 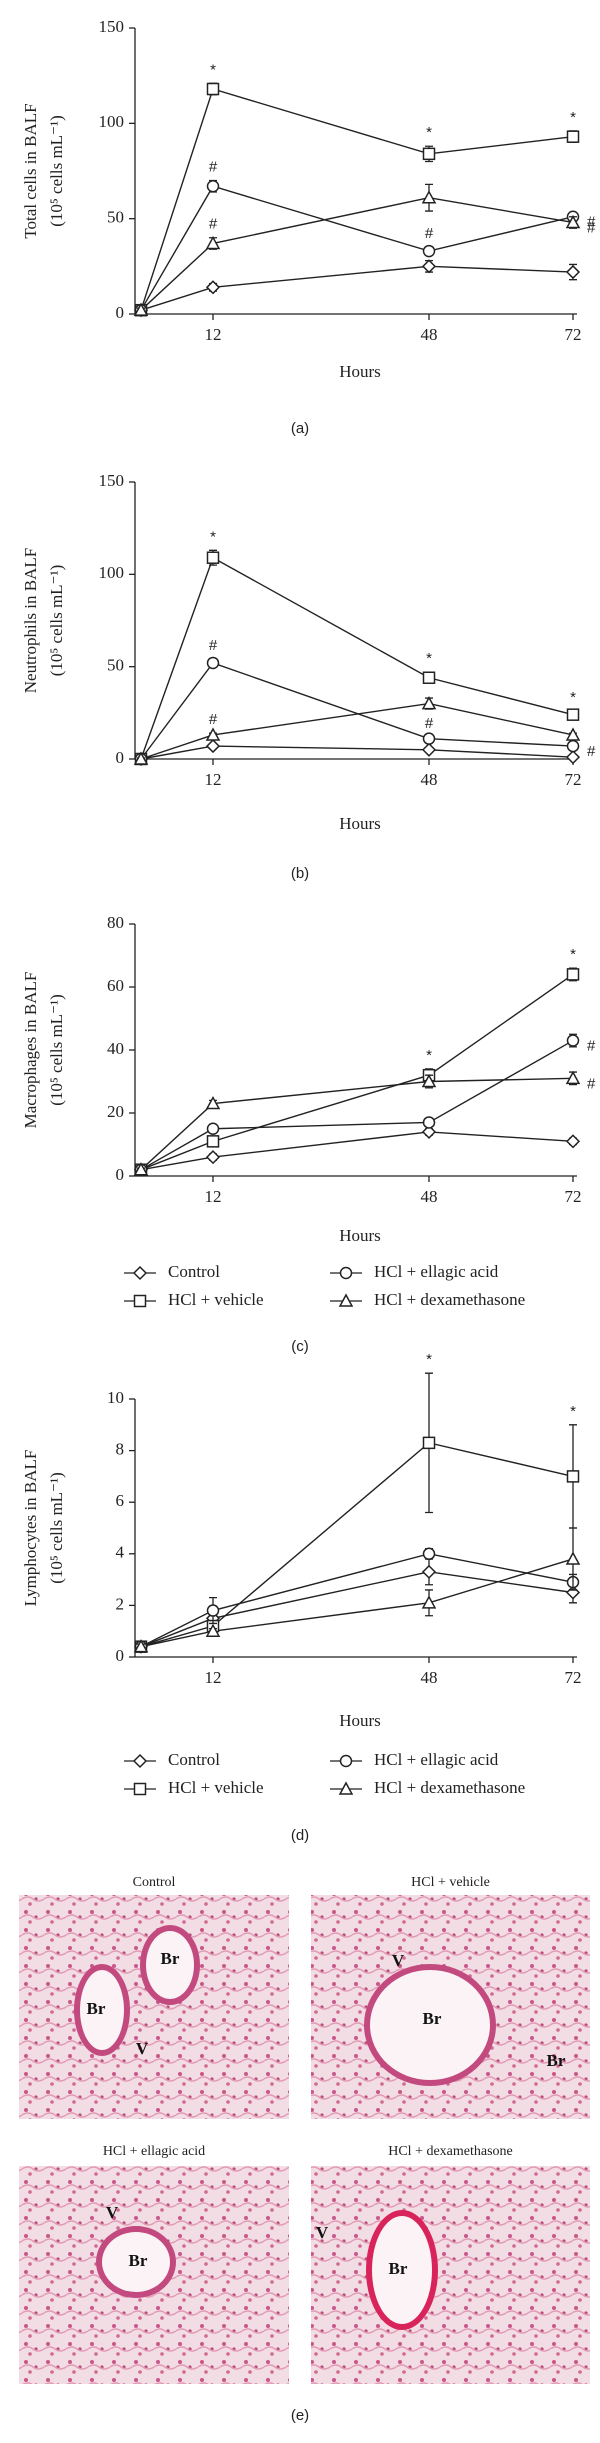 I want to click on y-axis-label: (10⁵ cells mL⁻¹), so click(x=56, y=1528).